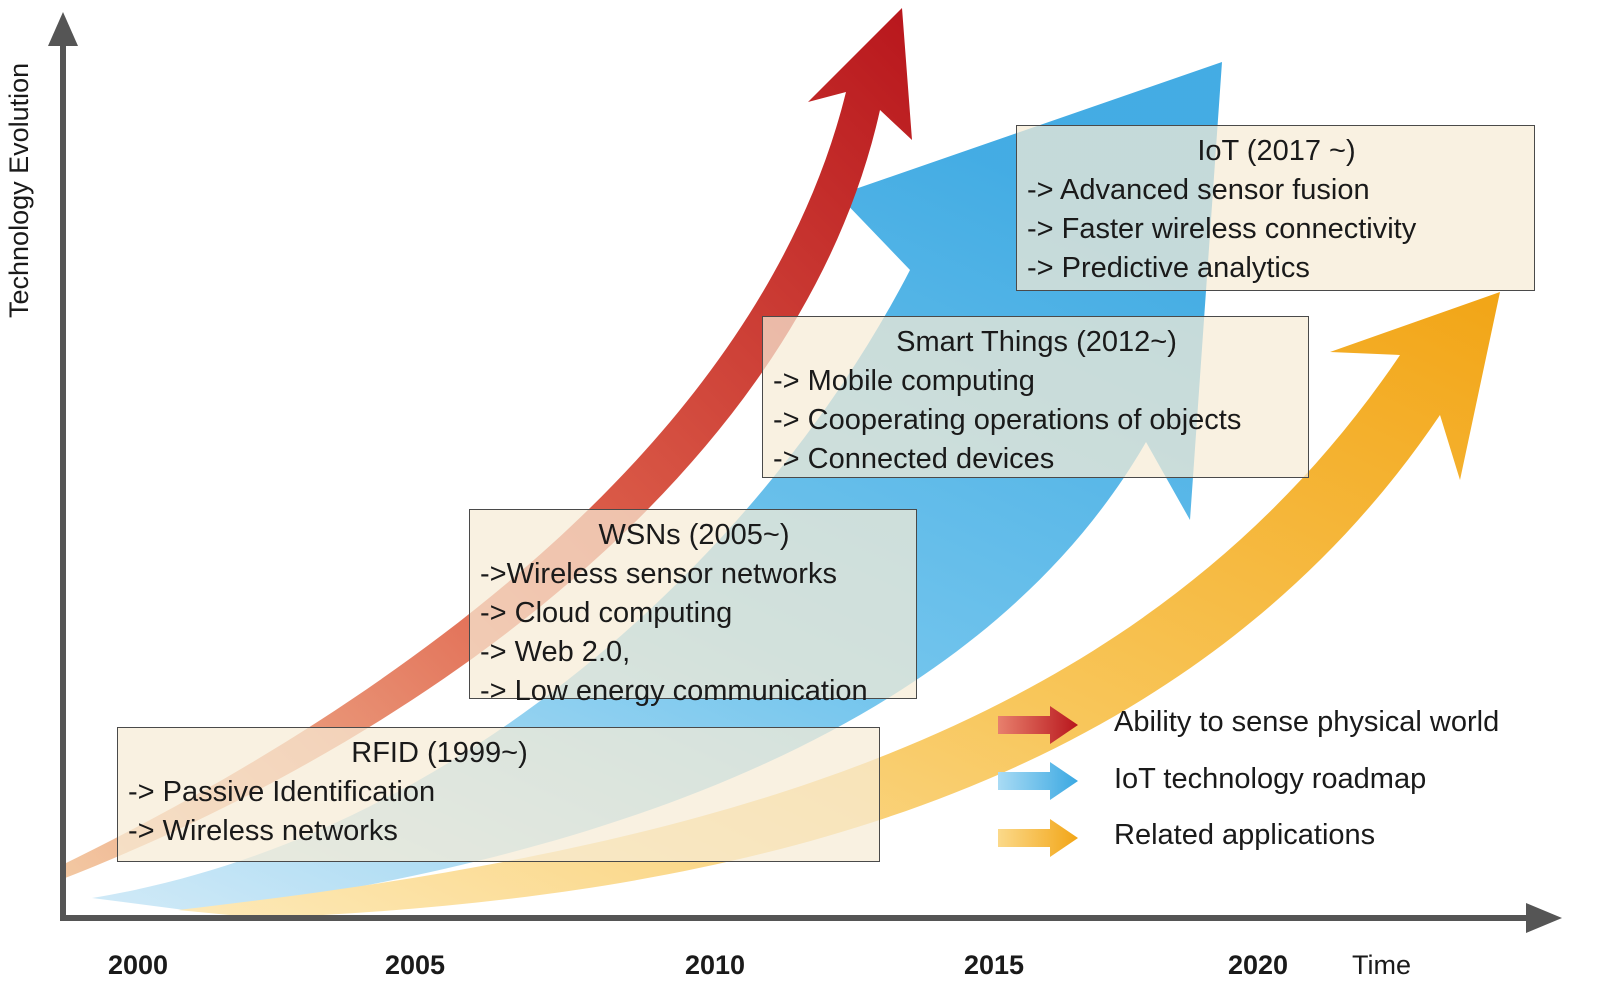 This screenshot has width=1600, height=994. I want to click on legend-arrows, so click(1038, 781).